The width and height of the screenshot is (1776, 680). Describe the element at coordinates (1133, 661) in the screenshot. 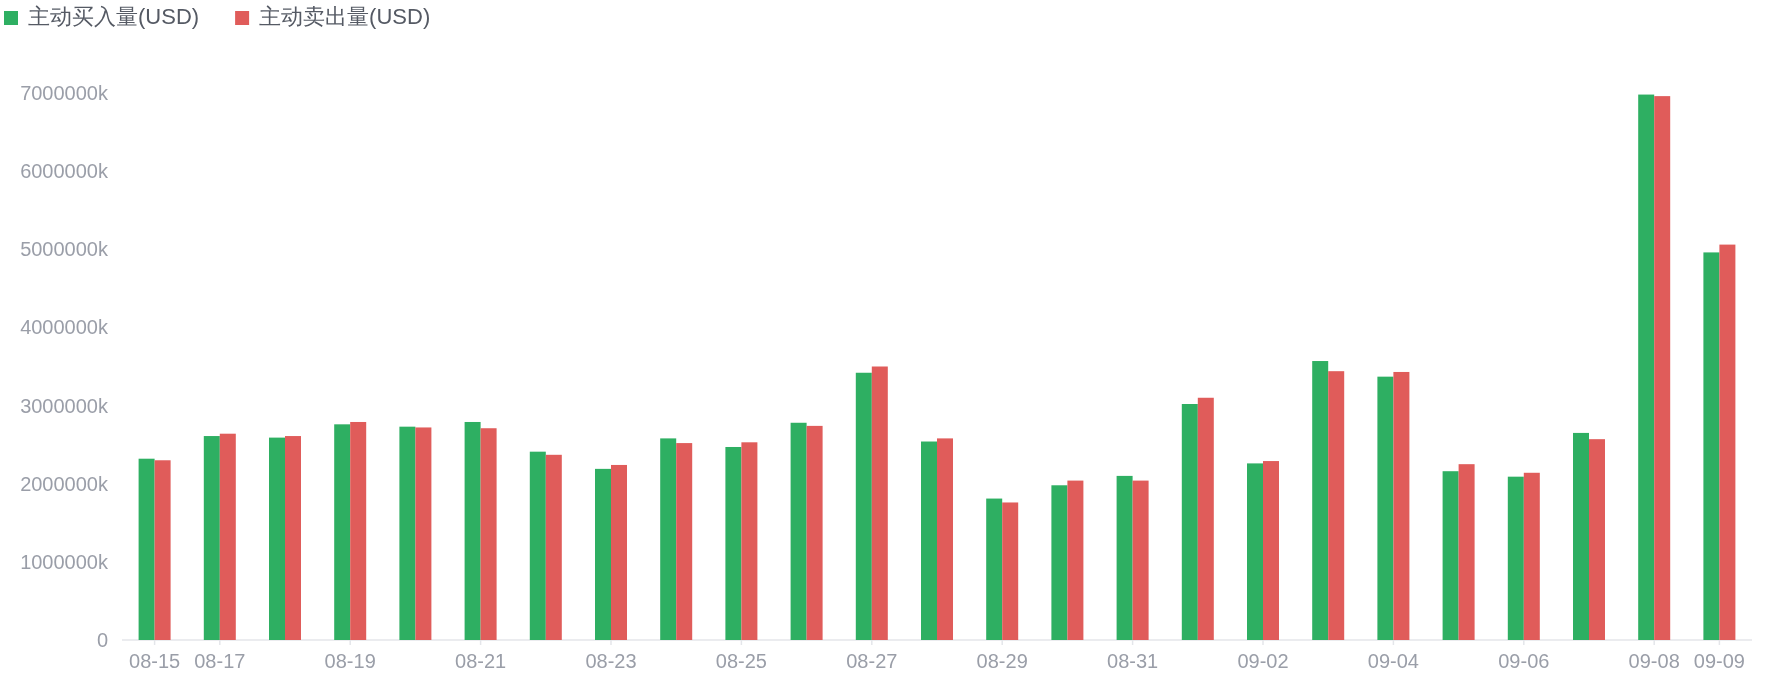

I see `x-tick-label: 08-31` at that location.